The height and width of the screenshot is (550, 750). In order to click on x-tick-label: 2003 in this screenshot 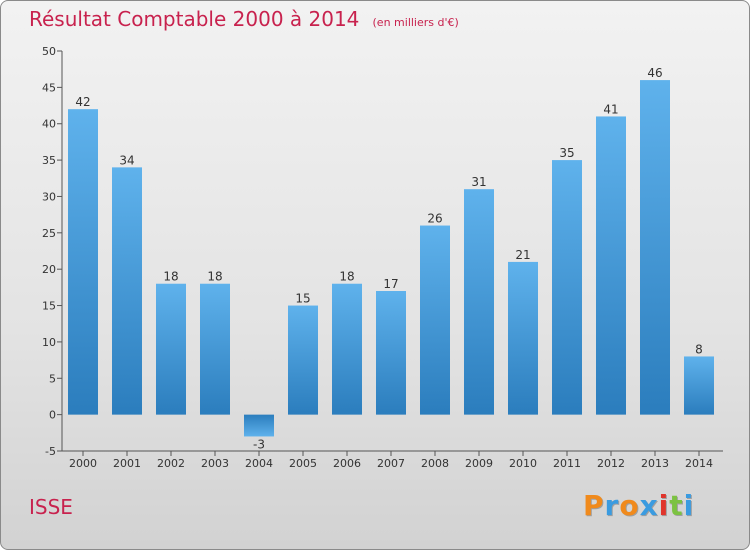, I will do `click(215, 463)`.